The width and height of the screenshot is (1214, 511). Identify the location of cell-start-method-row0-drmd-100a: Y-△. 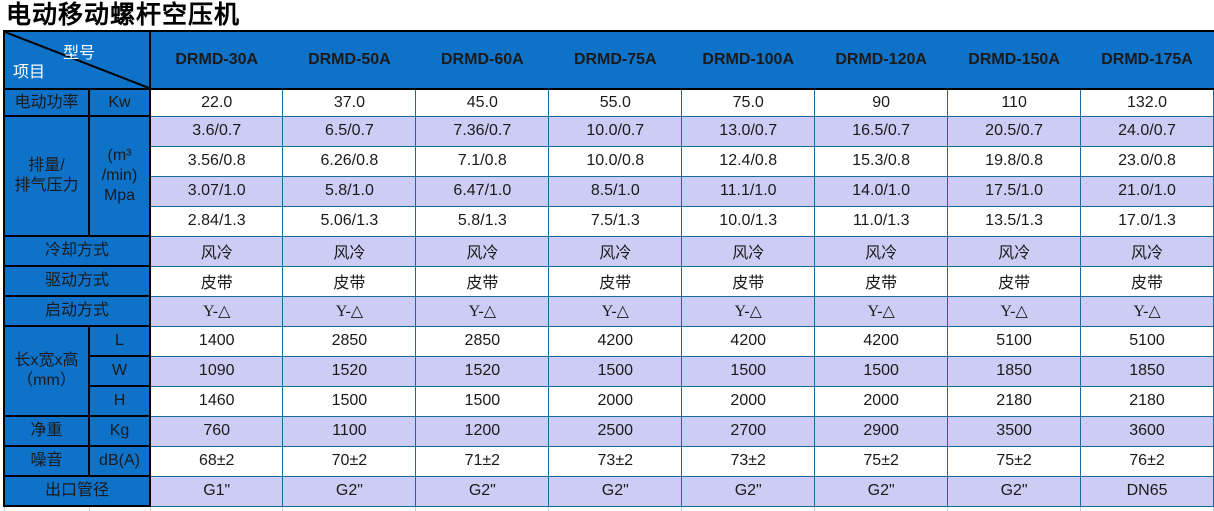
(748, 311).